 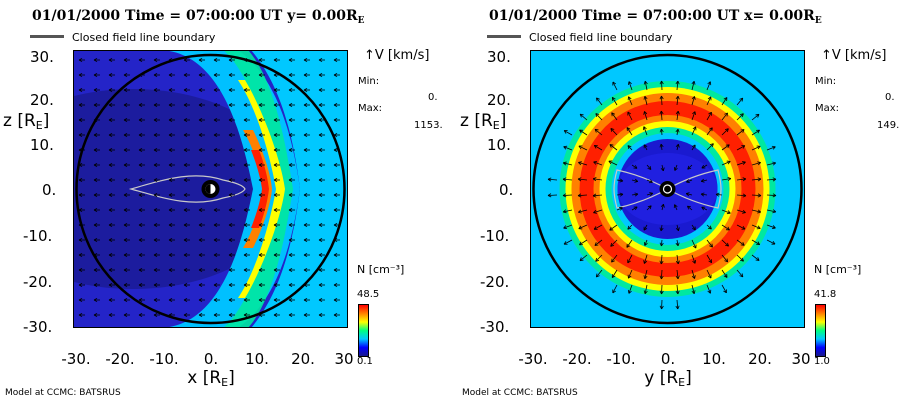 What do you see at coordinates (344, 359) in the screenshot?
I see `x-tick: 30` at bounding box center [344, 359].